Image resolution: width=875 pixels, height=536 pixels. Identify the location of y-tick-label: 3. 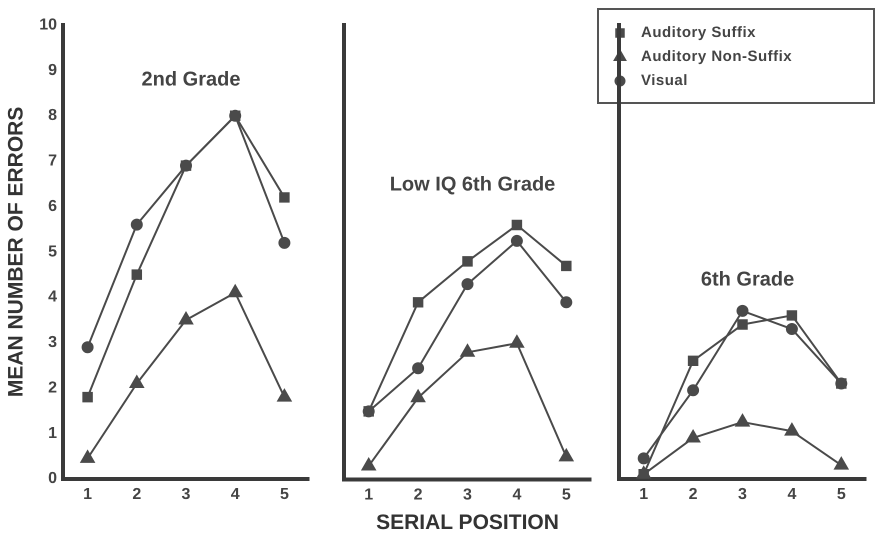
(53, 343).